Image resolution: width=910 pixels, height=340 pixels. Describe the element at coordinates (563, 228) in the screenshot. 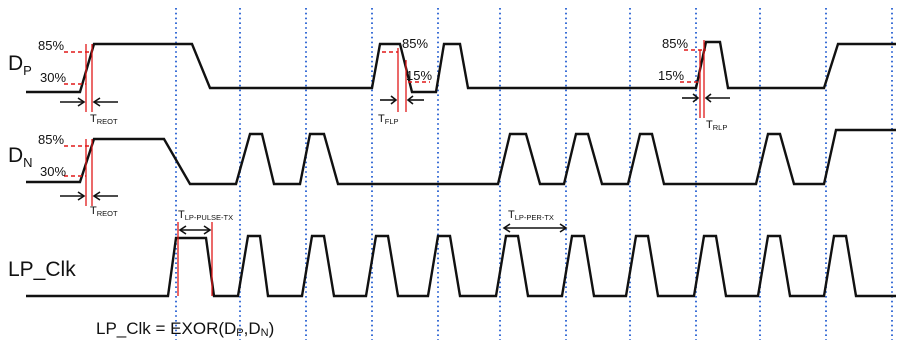

I see `lp-per-tx-arrow-head-right` at that location.